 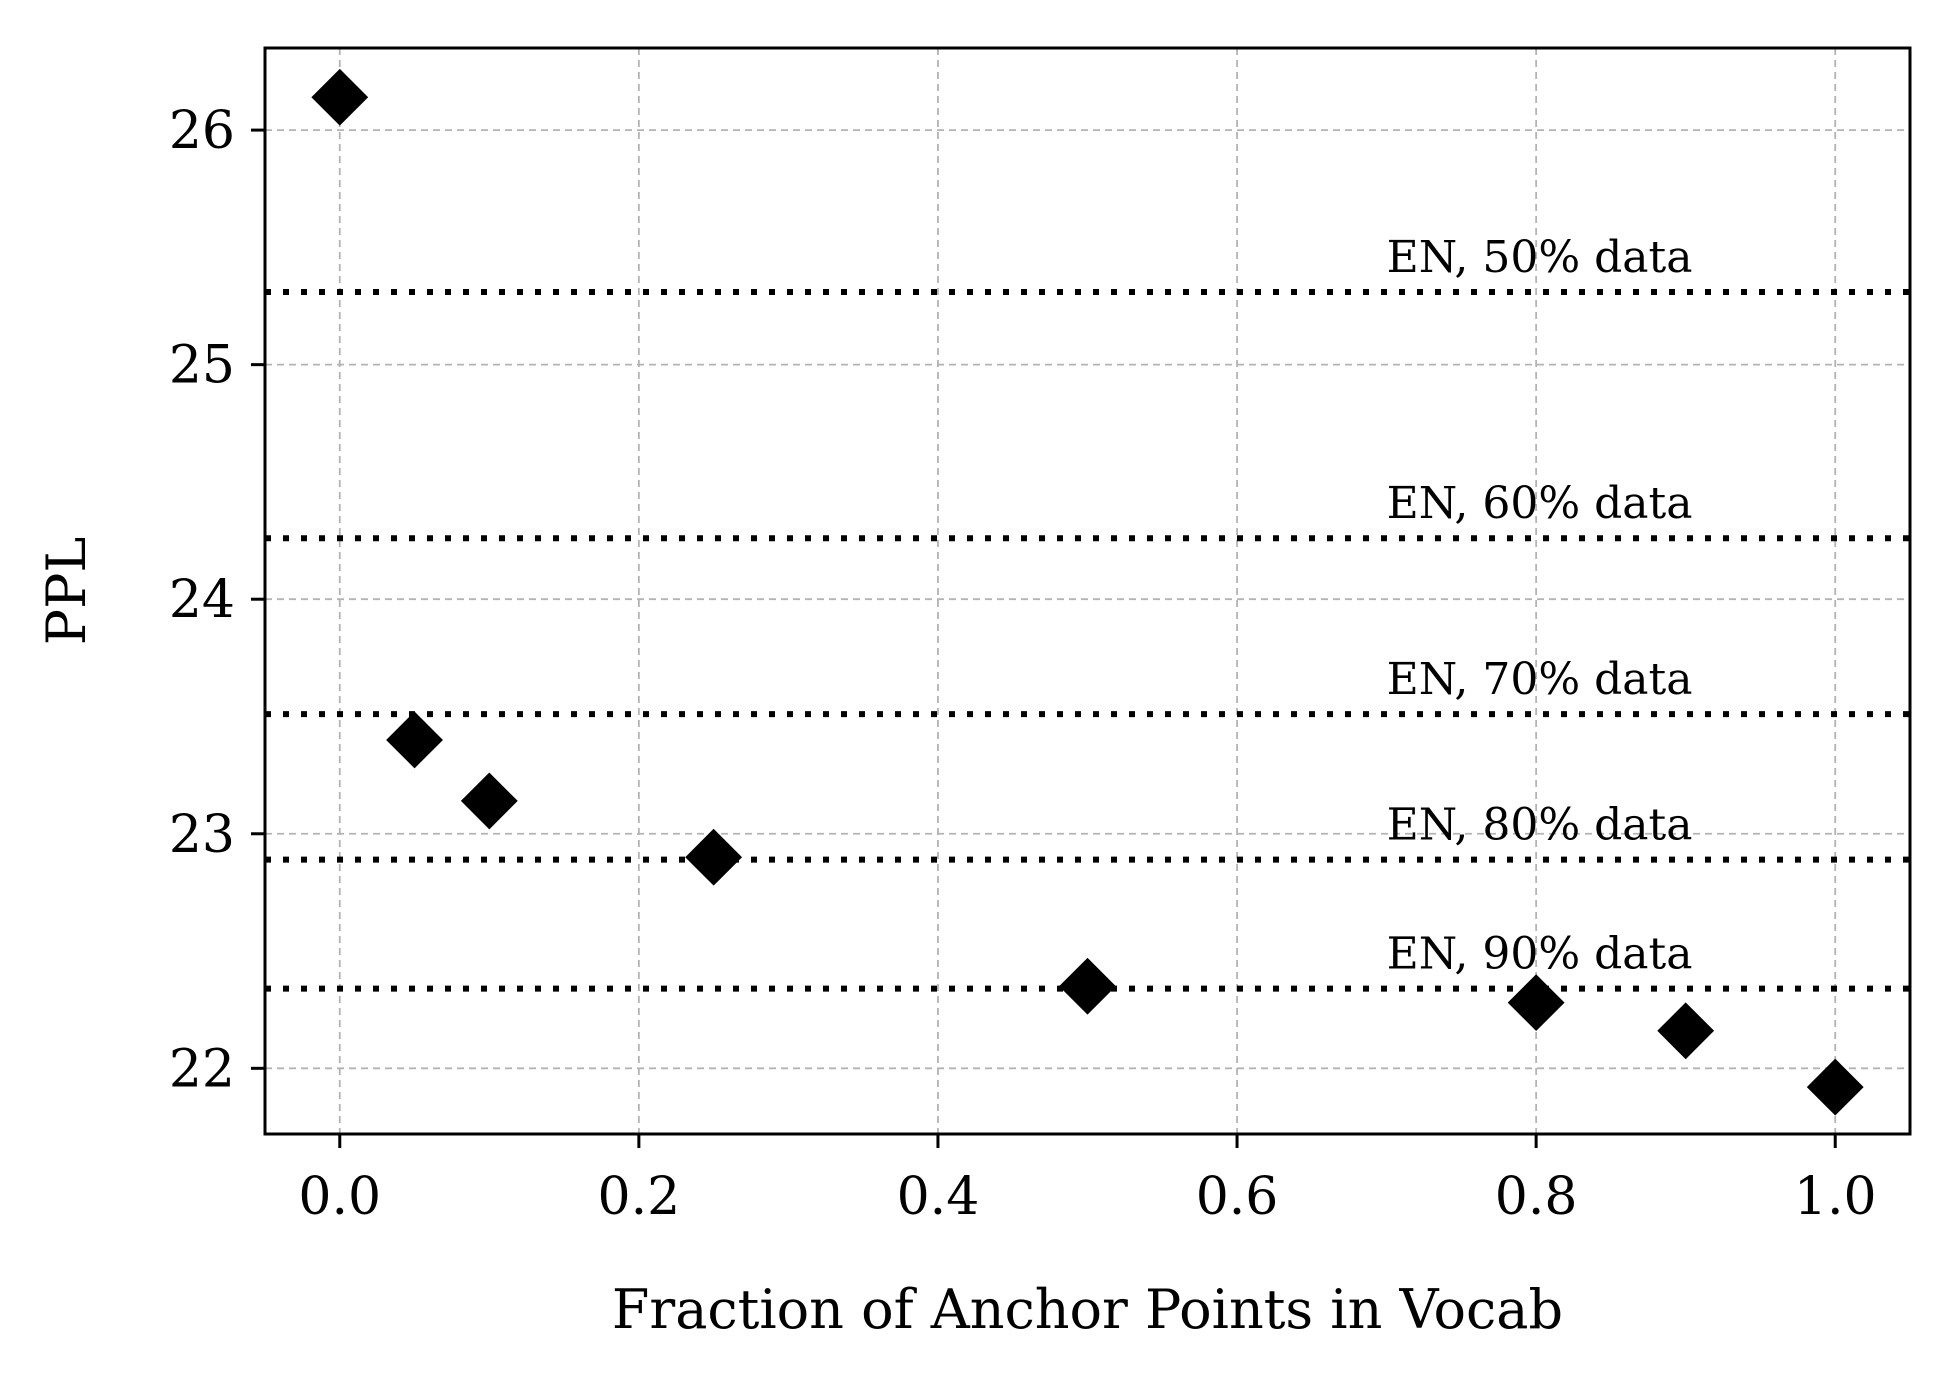 I want to click on reference-line-label: EN, 60% data, so click(x=1540, y=503).